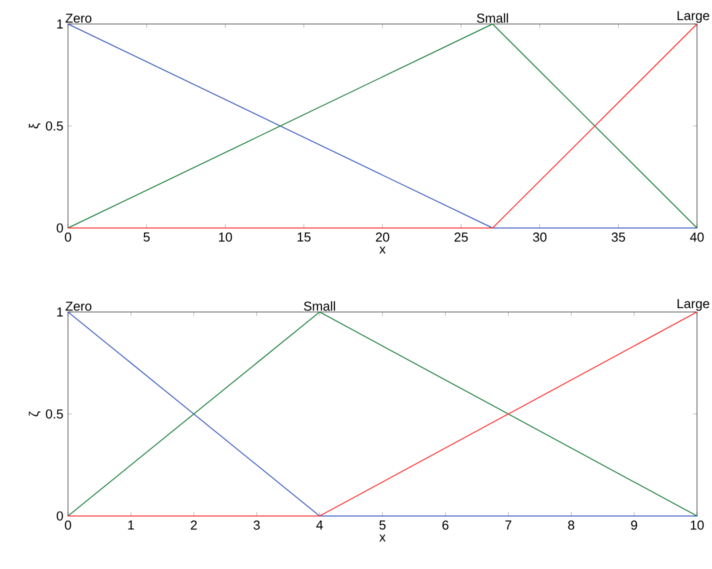 Image resolution: width=712 pixels, height=569 pixels. What do you see at coordinates (319, 525) in the screenshot?
I see `x-tick-label: 4` at bounding box center [319, 525].